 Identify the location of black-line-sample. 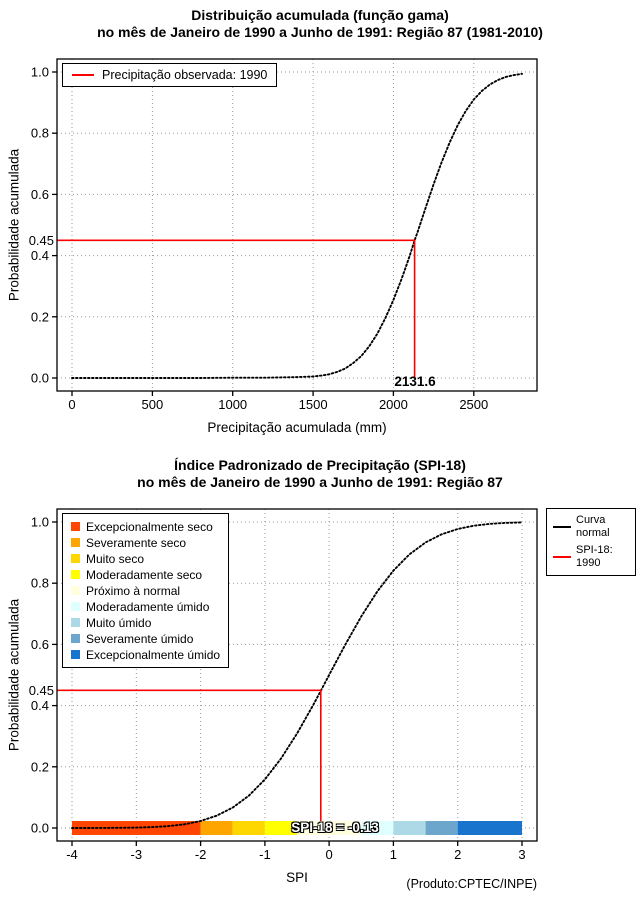
(562, 526).